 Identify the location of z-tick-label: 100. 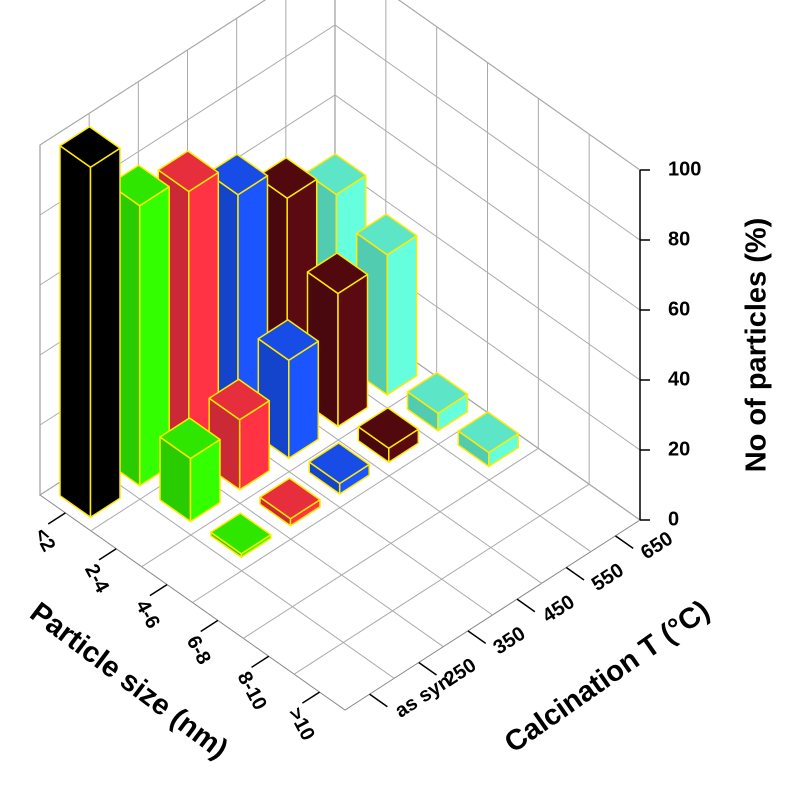
(684, 169).